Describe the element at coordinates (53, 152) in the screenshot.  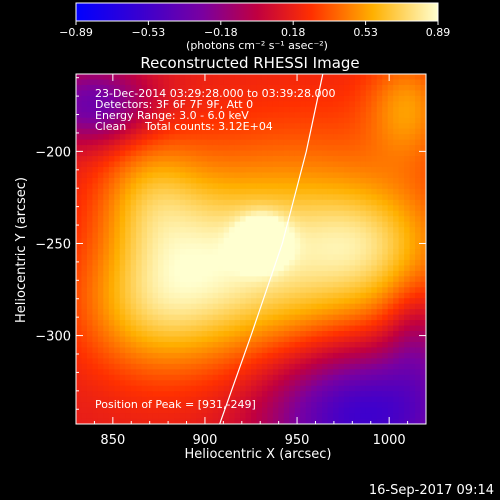
I see `y-tick-label: −200` at that location.